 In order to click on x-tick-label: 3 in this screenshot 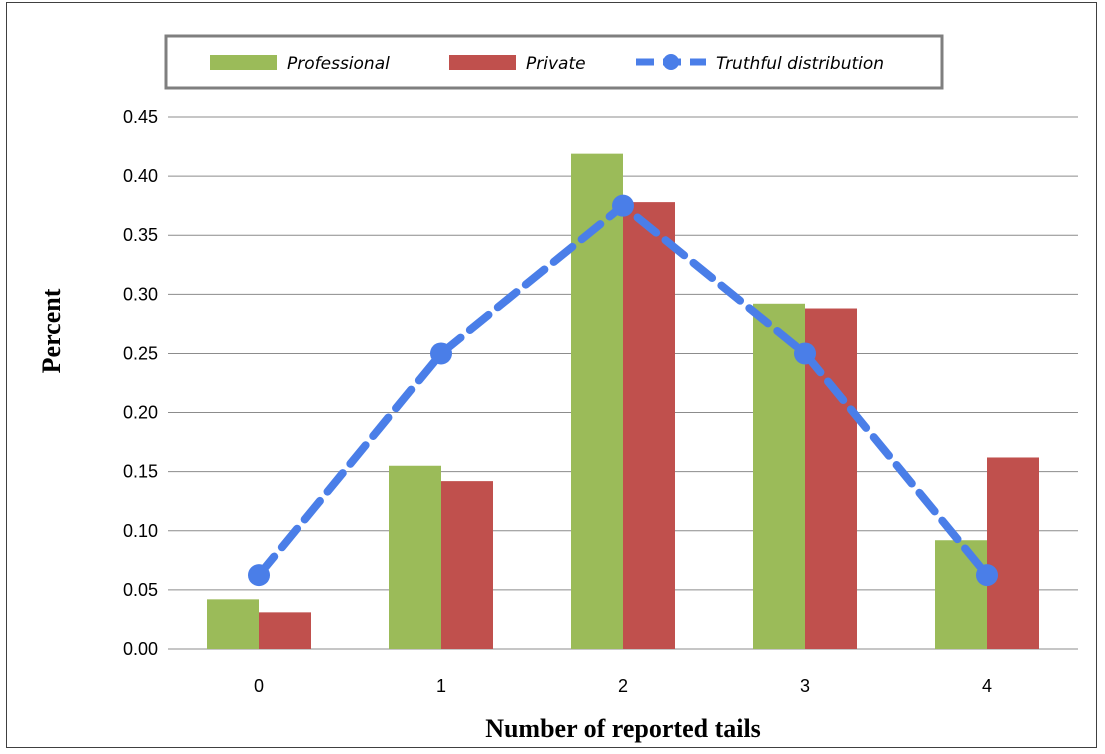, I will do `click(805, 686)`.